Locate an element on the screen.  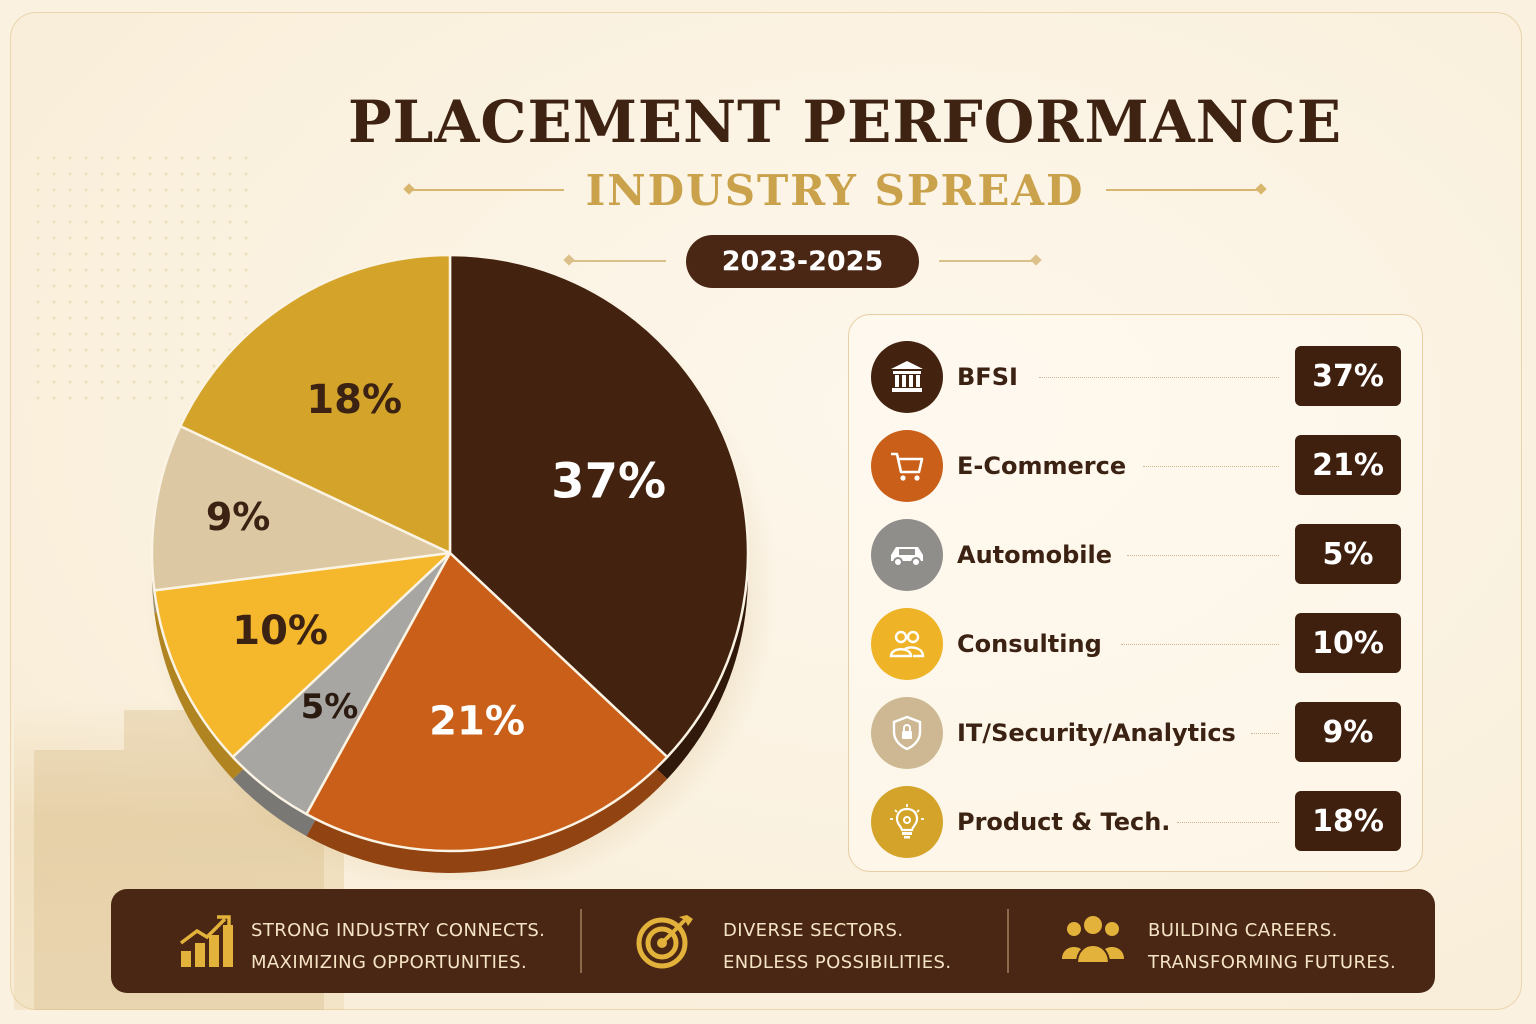
lightbulb-icon is located at coordinates (907, 822).